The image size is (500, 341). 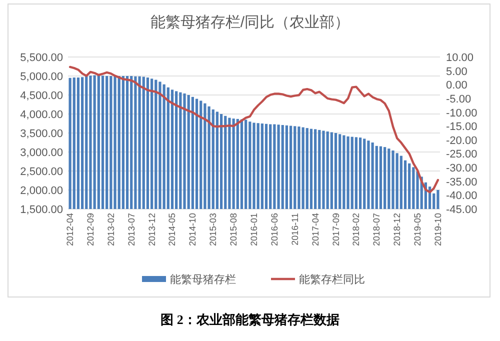 What do you see at coordinates (250, 22) in the screenshot?
I see `chart-title: 能繁母猪存栏/同比（农业部）` at bounding box center [250, 22].